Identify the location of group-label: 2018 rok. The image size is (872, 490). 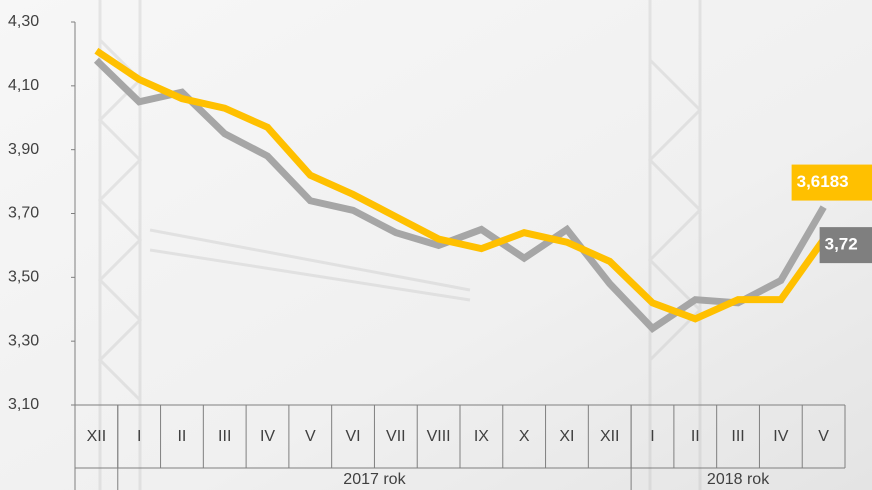
(738, 479).